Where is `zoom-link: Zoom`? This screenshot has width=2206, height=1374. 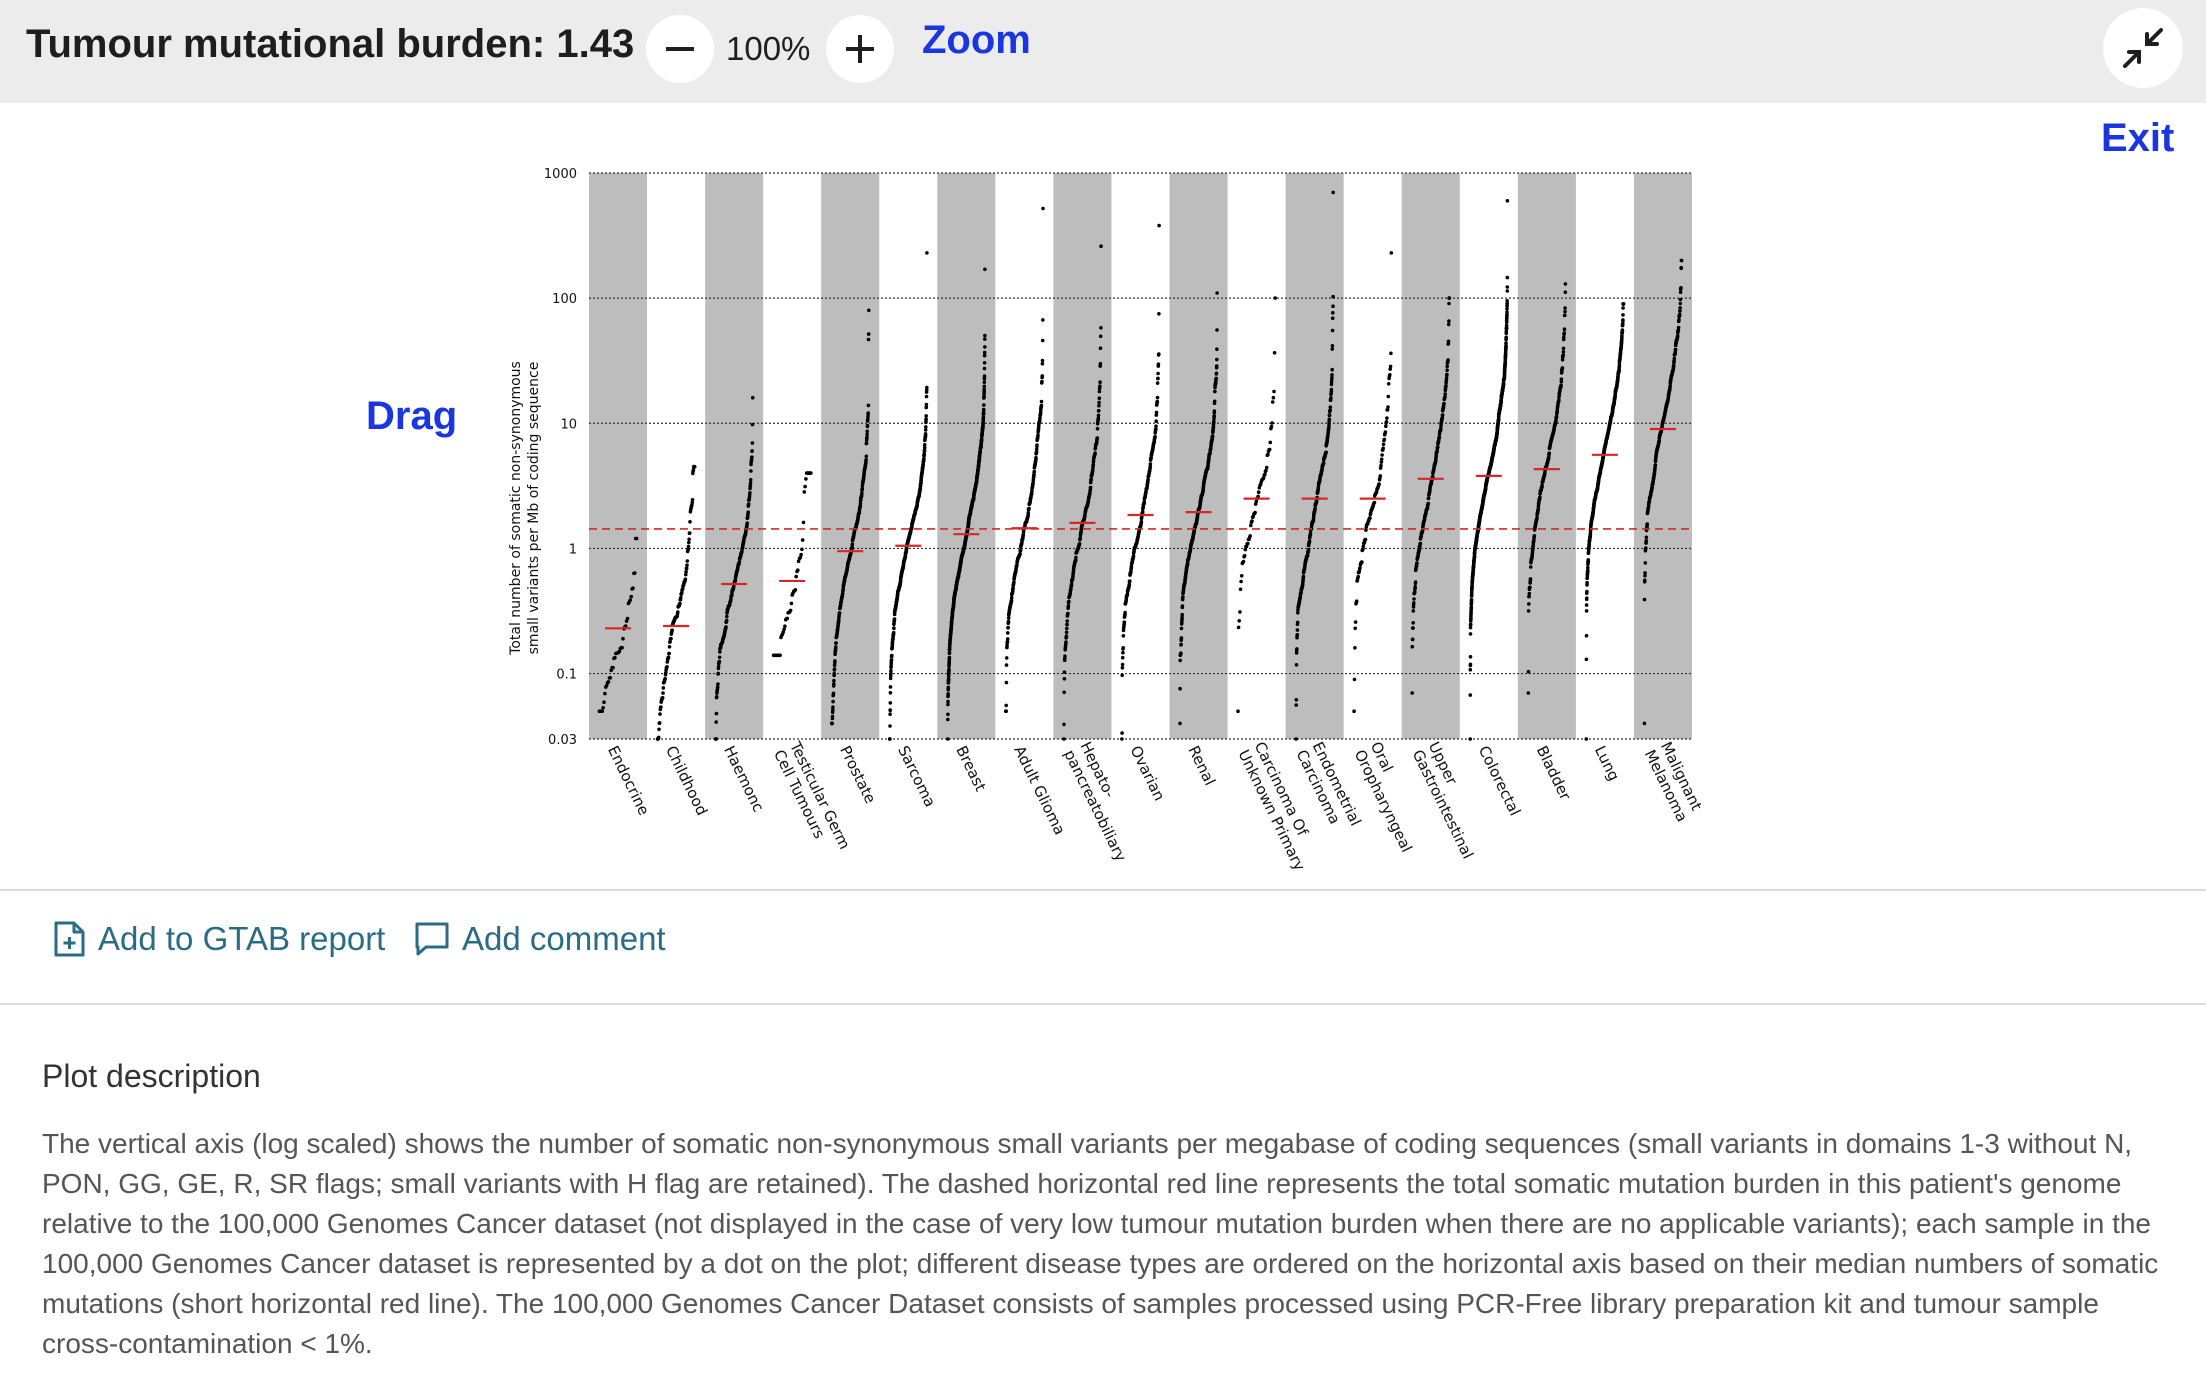
zoom-link: Zoom is located at coordinates (976, 40).